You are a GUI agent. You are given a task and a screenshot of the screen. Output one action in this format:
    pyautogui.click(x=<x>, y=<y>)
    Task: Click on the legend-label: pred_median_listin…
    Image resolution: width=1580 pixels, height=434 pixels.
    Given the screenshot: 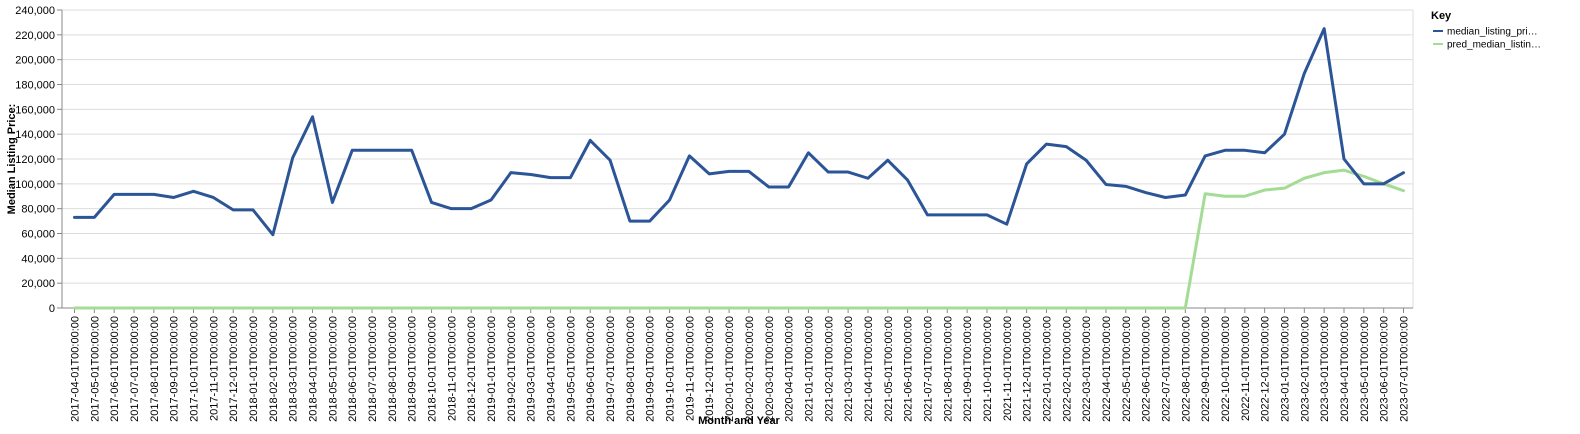 What is the action you would take?
    pyautogui.click(x=1494, y=45)
    